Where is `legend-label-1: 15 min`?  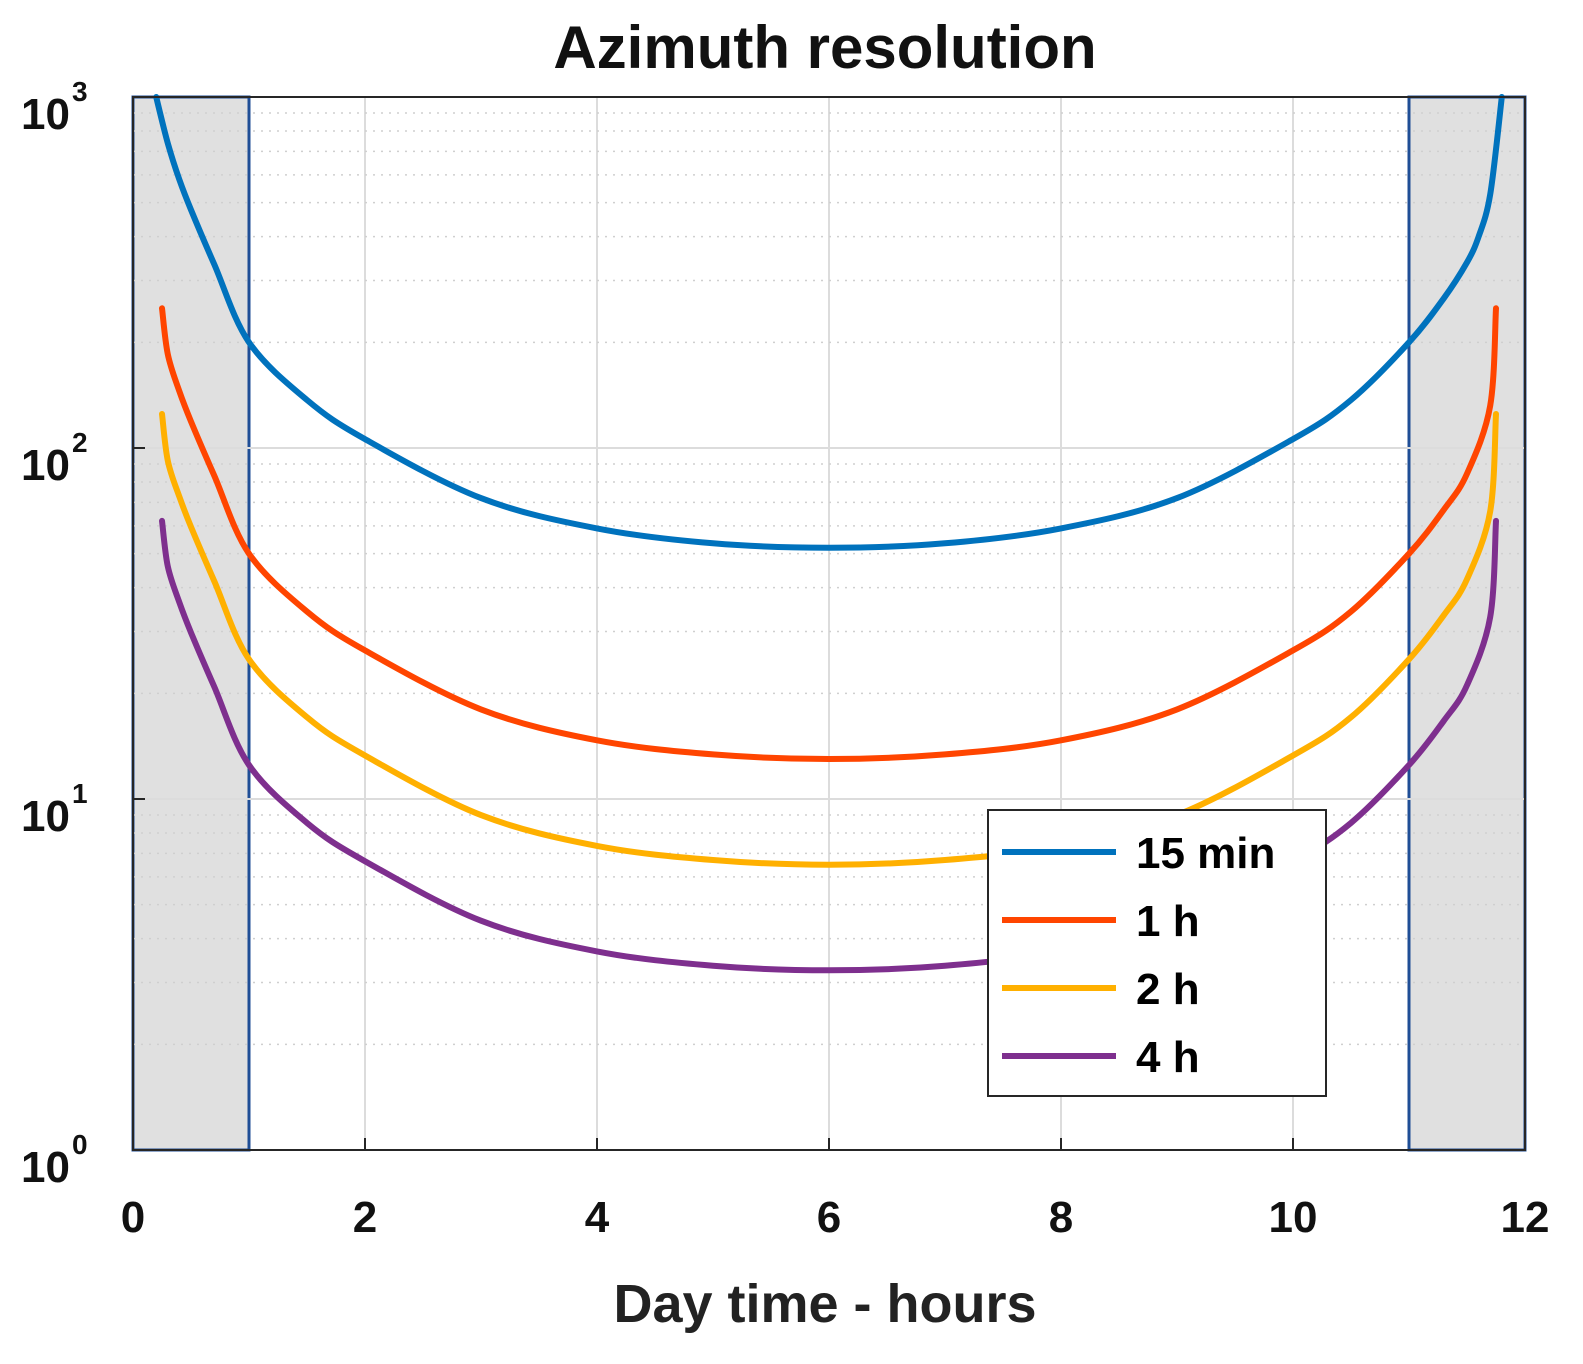 legend-label-1: 15 min is located at coordinates (1205, 853).